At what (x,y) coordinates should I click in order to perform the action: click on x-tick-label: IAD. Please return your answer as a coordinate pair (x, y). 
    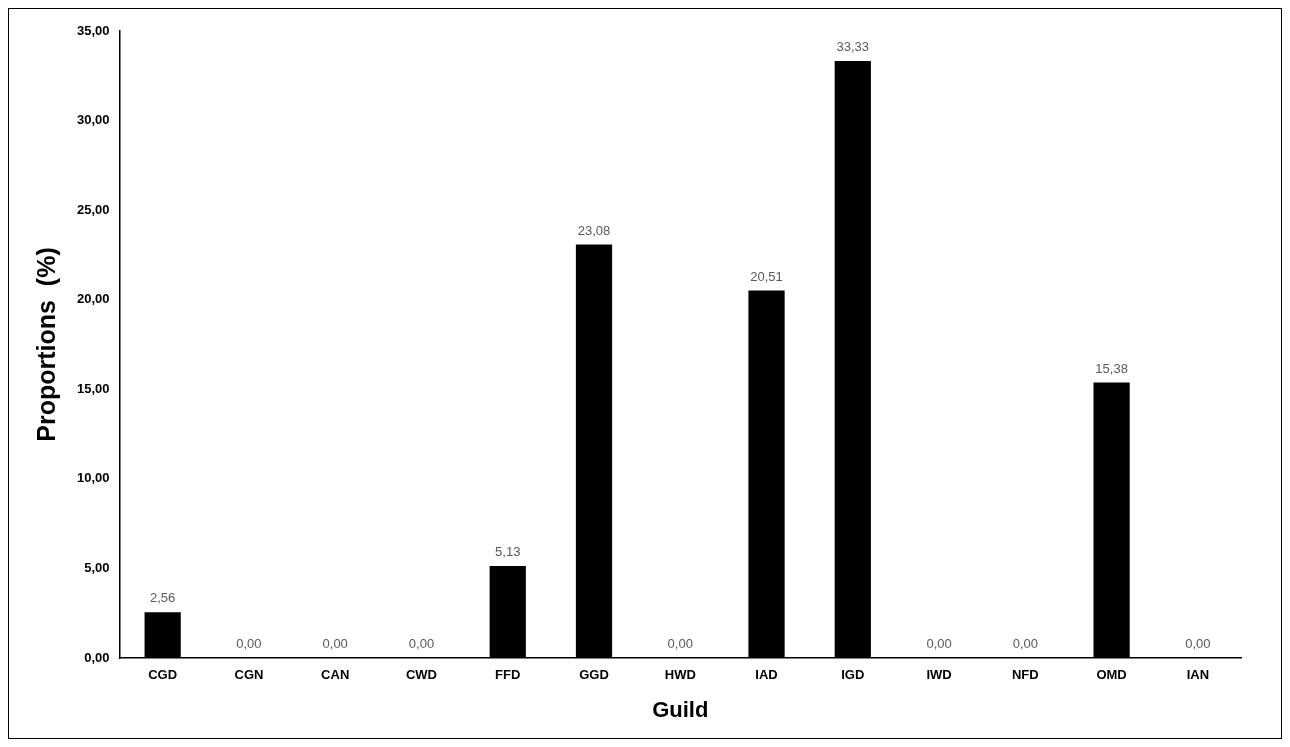
    Looking at the image, I should click on (766, 675).